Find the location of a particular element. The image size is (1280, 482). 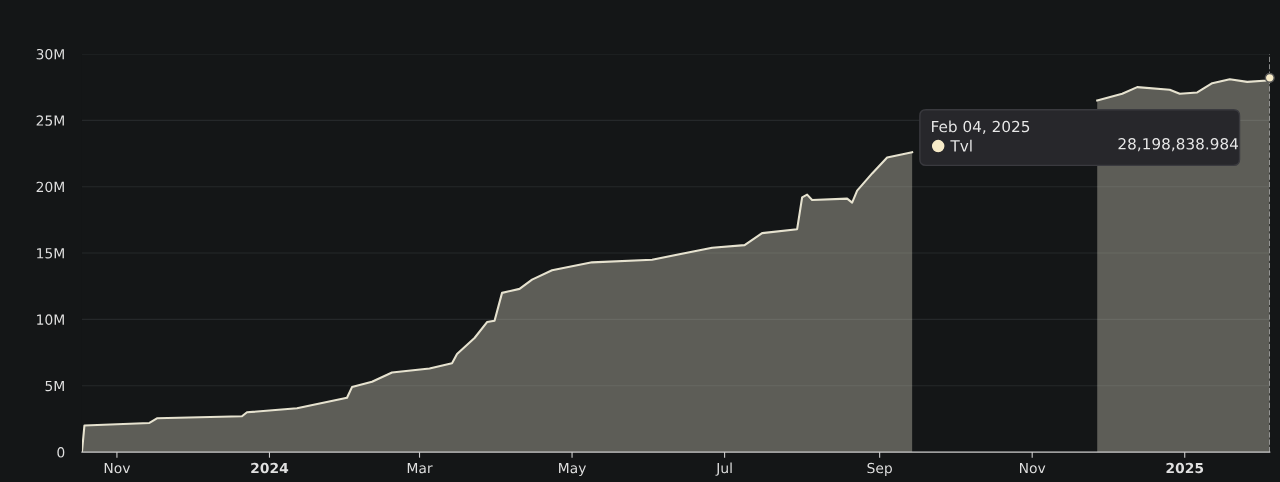

annotation: 28,198,838.984 is located at coordinates (1178, 145).